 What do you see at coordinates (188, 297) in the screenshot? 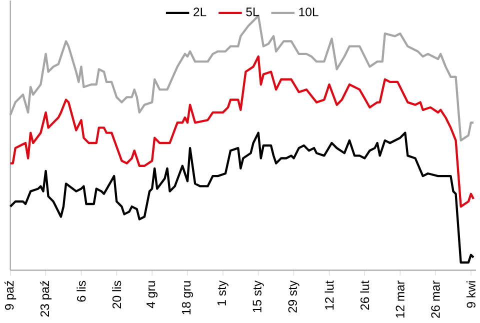
I see `x-tick-label: 18 gru` at bounding box center [188, 297].